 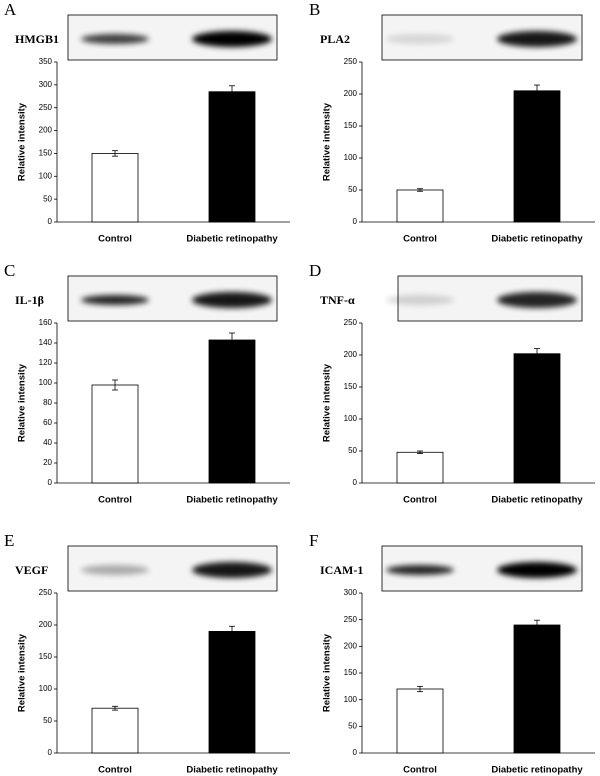 What do you see at coordinates (31, 570) in the screenshot?
I see `blot-label: VEGF` at bounding box center [31, 570].